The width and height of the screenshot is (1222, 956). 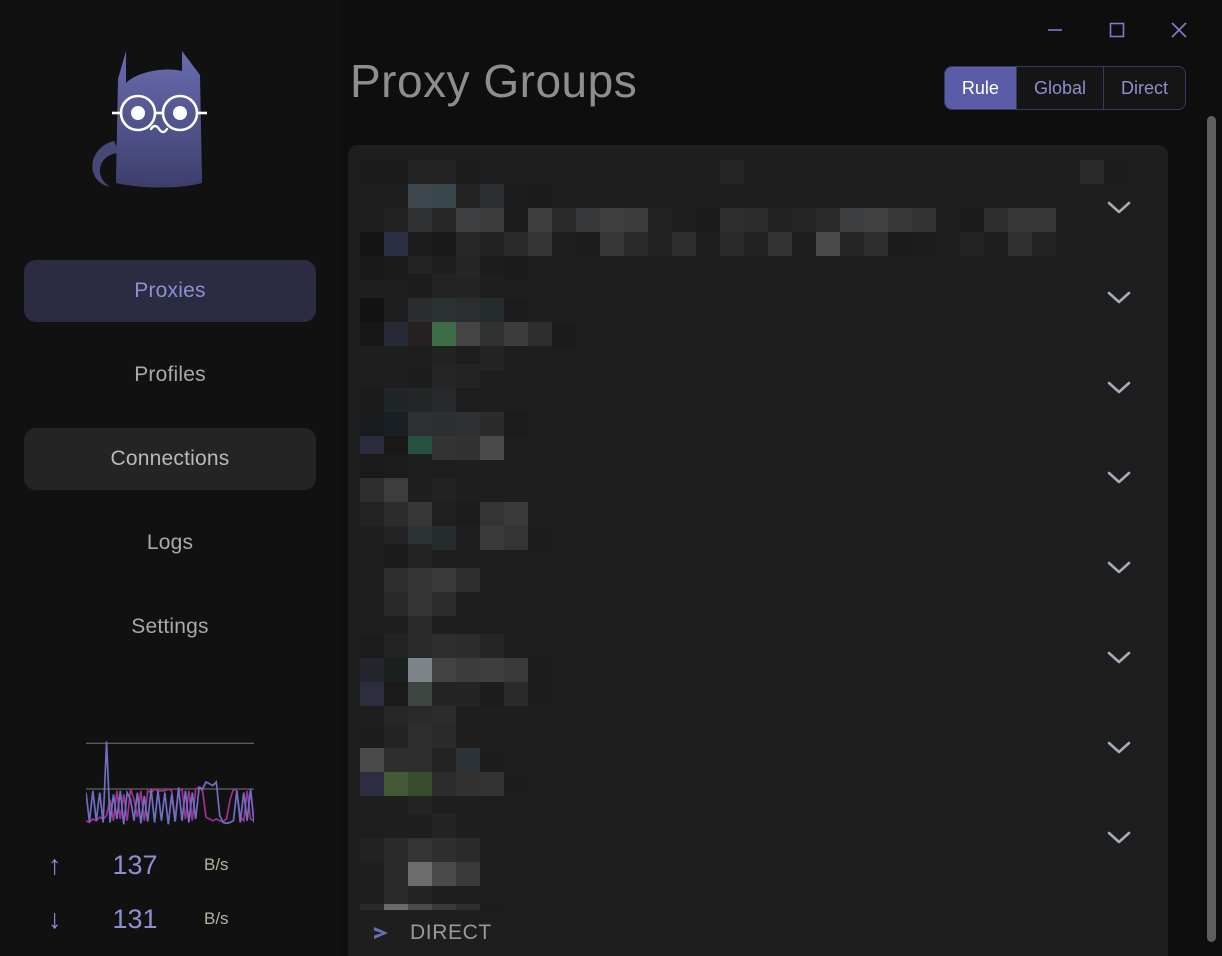 I want to click on chart-series-download, so click(x=170, y=805).